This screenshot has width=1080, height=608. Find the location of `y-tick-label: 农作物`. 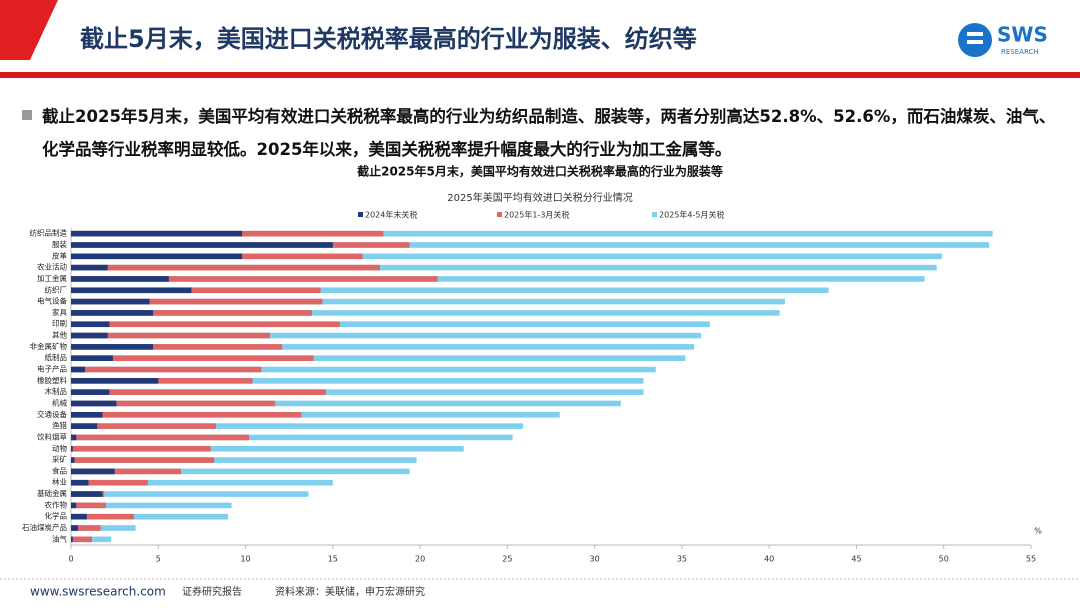

y-tick-label: 农作物 is located at coordinates (56, 504).